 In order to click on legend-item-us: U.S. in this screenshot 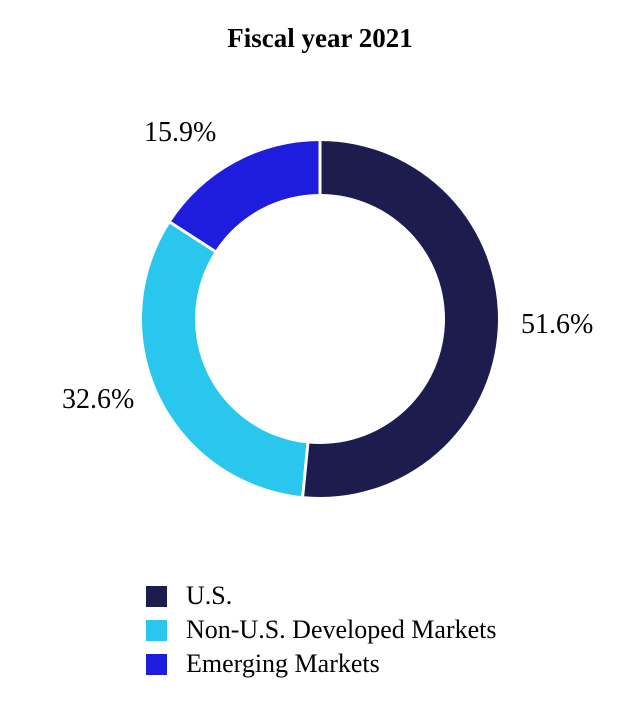, I will do `click(321, 595)`.